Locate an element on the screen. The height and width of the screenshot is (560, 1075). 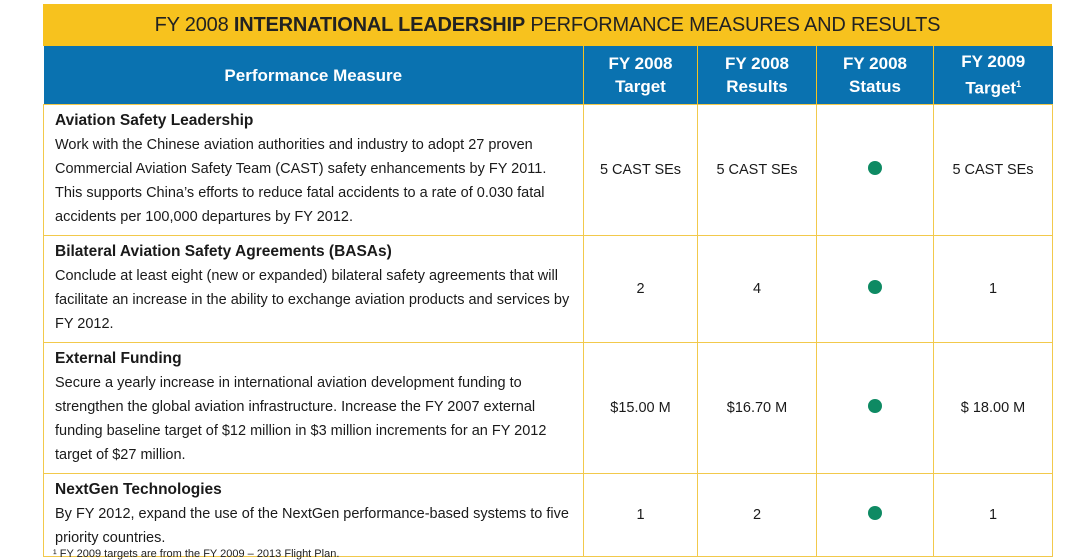
target-2009-cell: 5 CAST SEs is located at coordinates (993, 170).